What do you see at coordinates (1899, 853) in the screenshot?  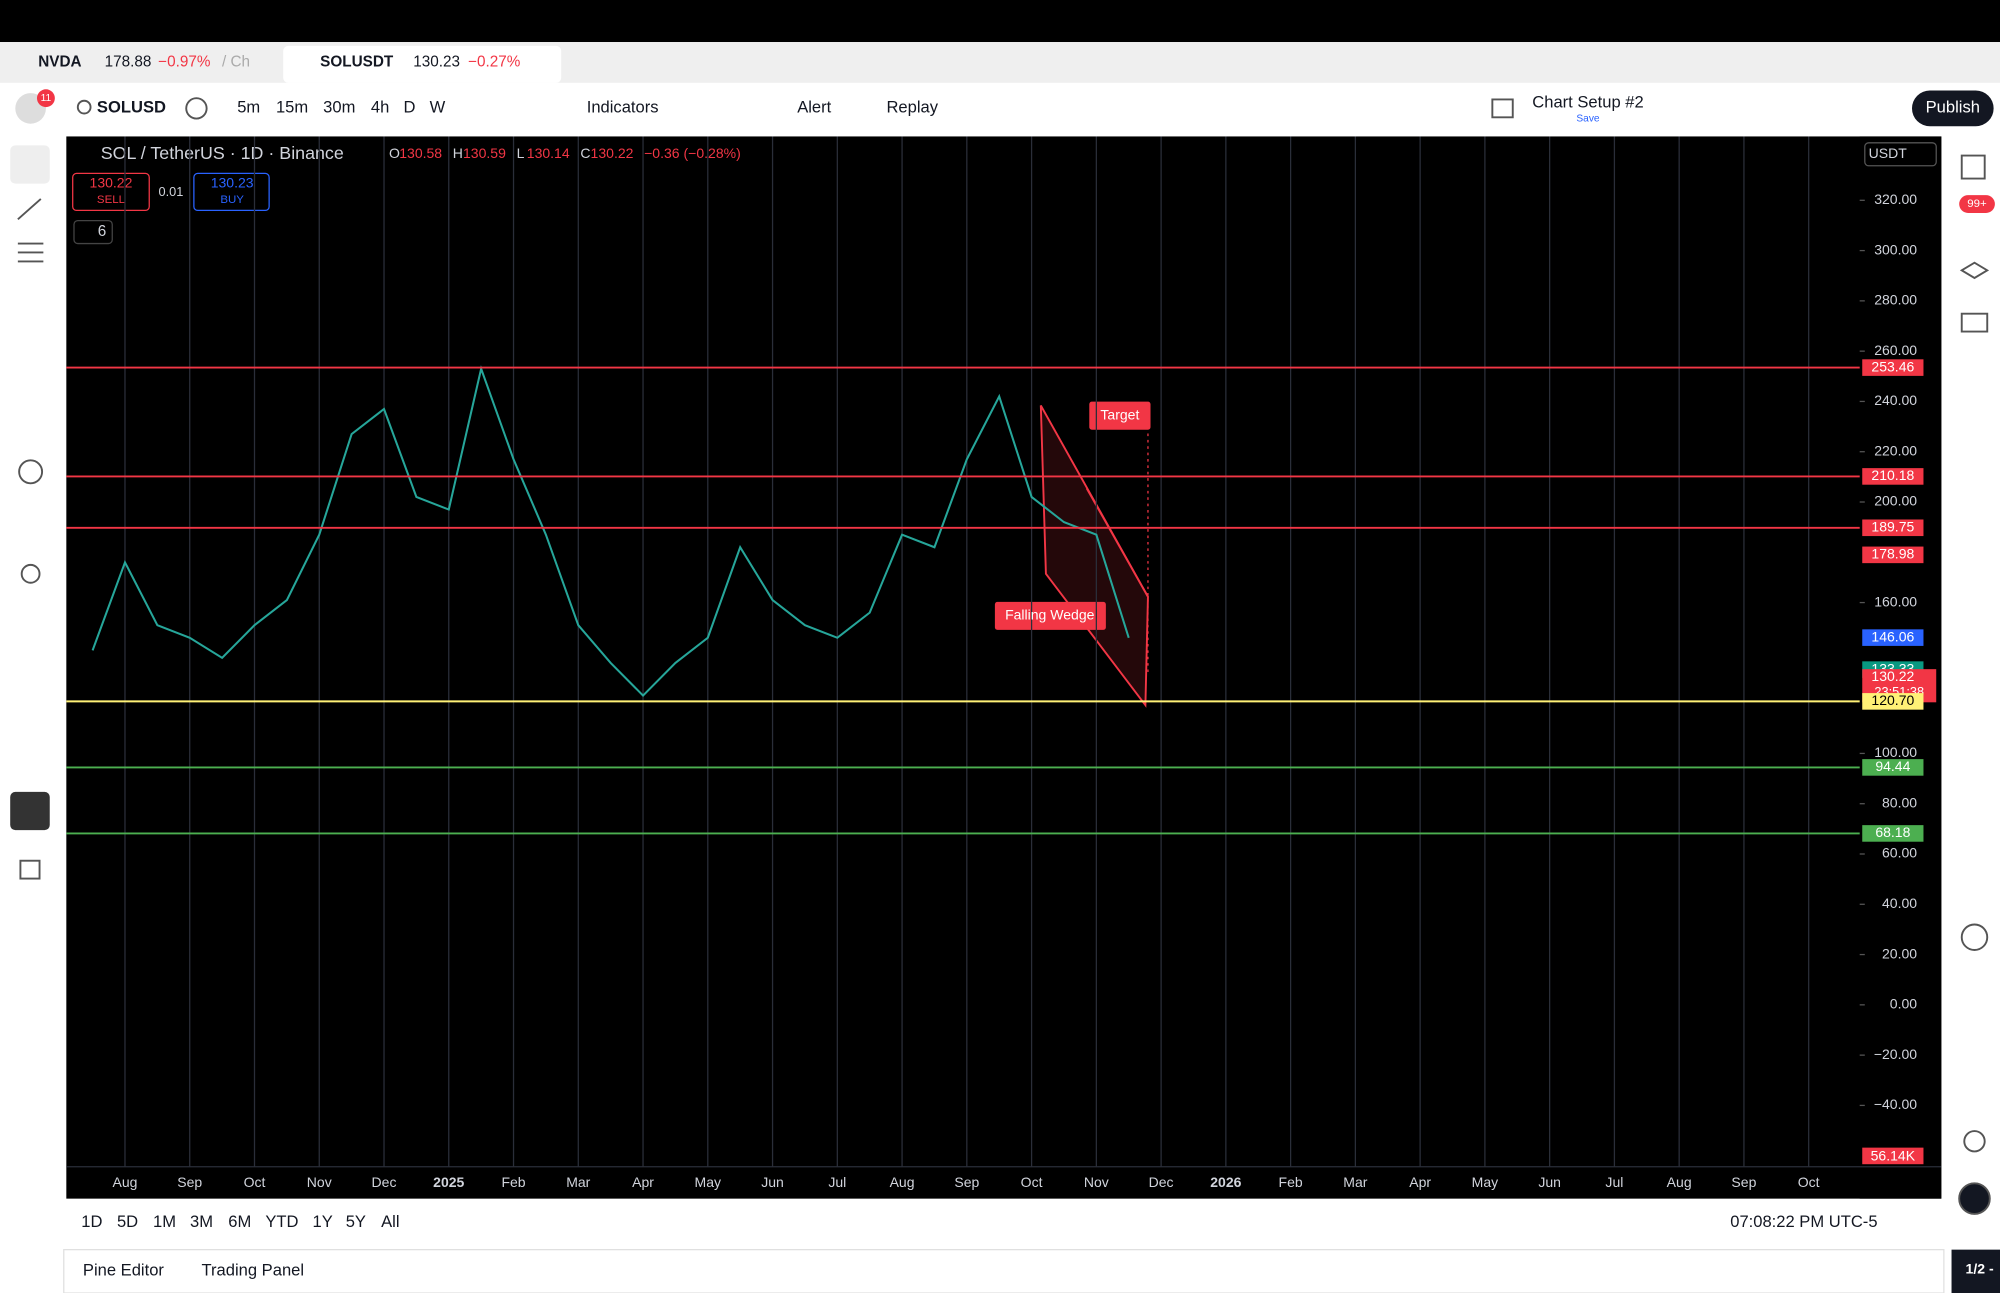 I see `y-tick-label: 60.00` at bounding box center [1899, 853].